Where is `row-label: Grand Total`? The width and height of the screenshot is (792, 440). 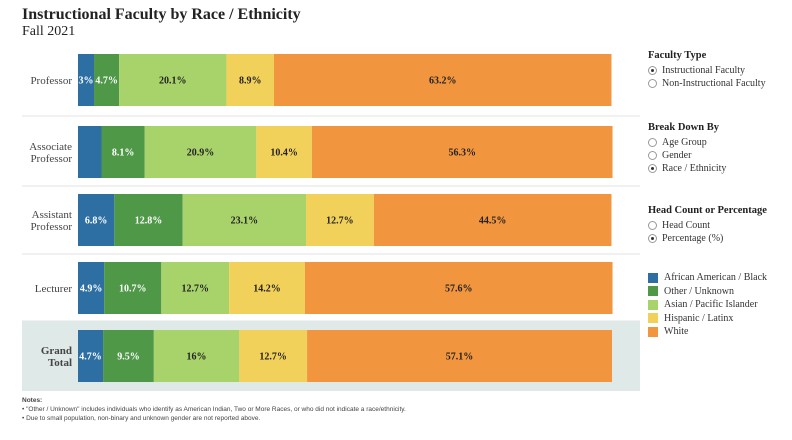
row-label: Grand Total is located at coordinates (56, 357).